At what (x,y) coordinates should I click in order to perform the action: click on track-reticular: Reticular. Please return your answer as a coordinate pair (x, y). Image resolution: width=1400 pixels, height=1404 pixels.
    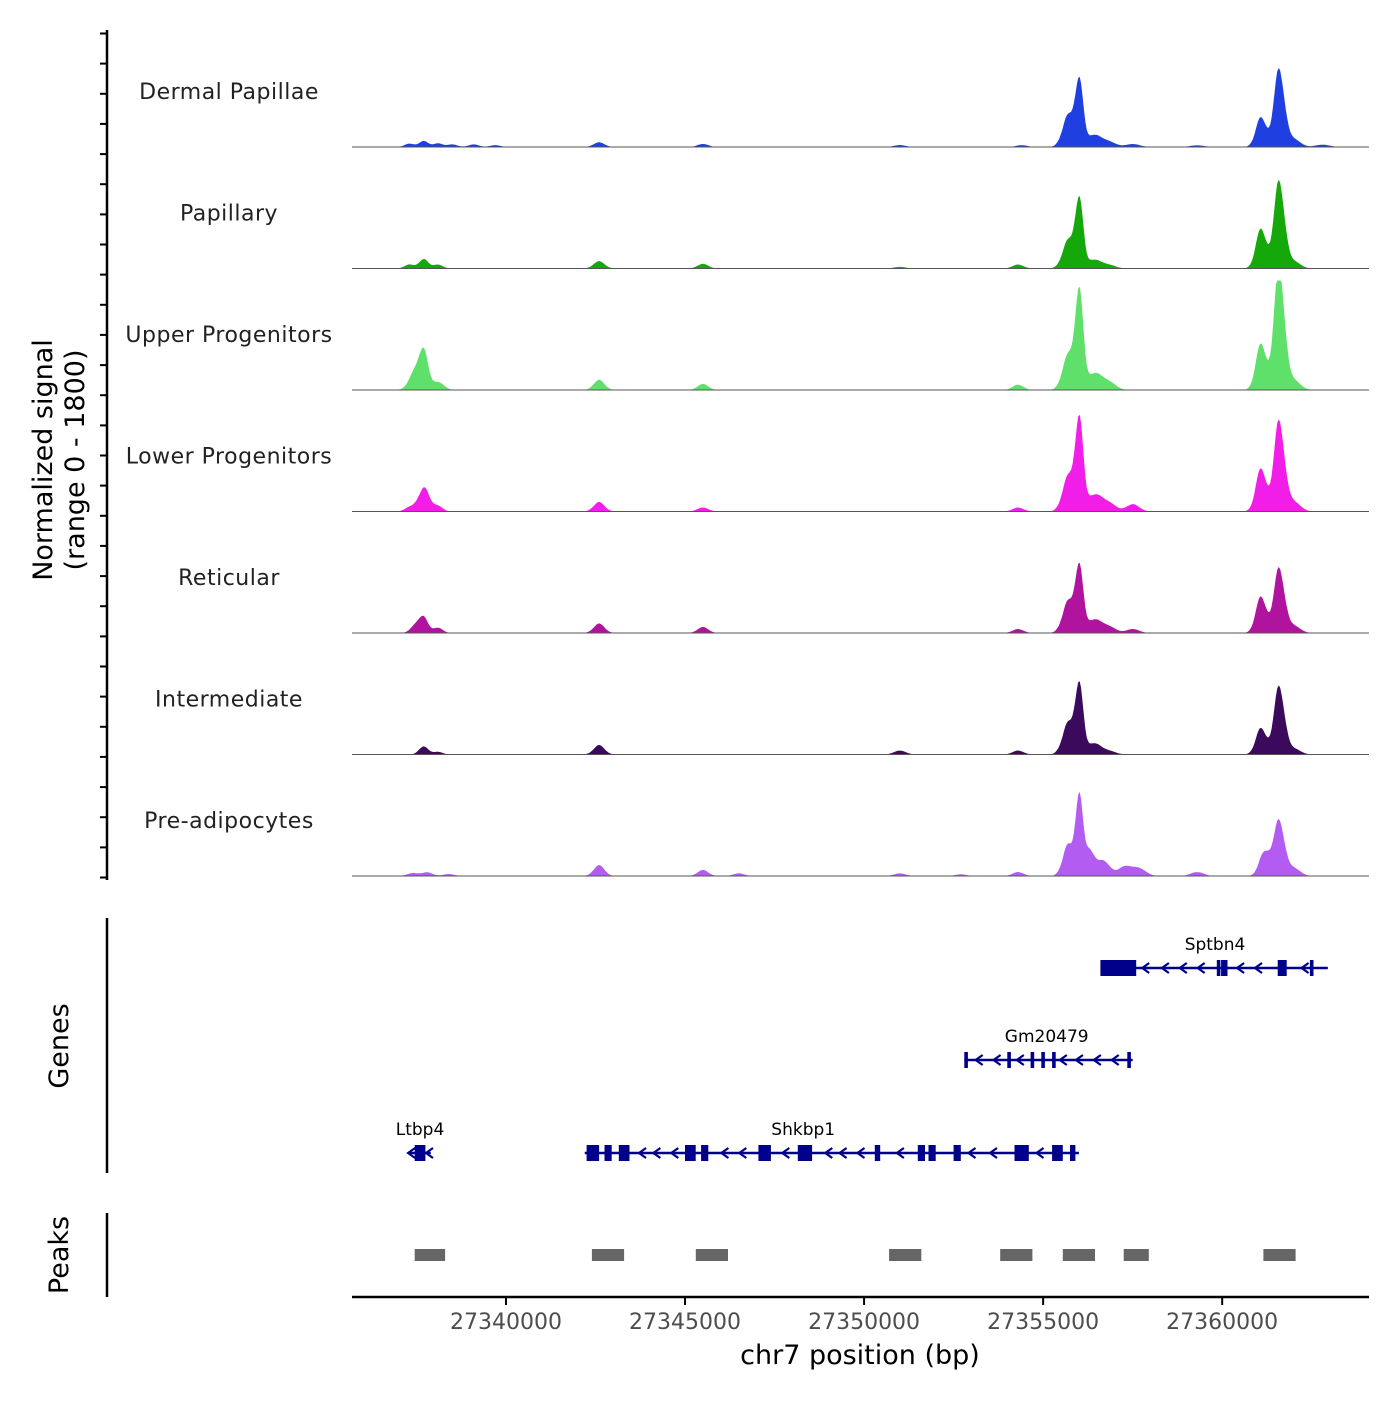
    Looking at the image, I should click on (773, 598).